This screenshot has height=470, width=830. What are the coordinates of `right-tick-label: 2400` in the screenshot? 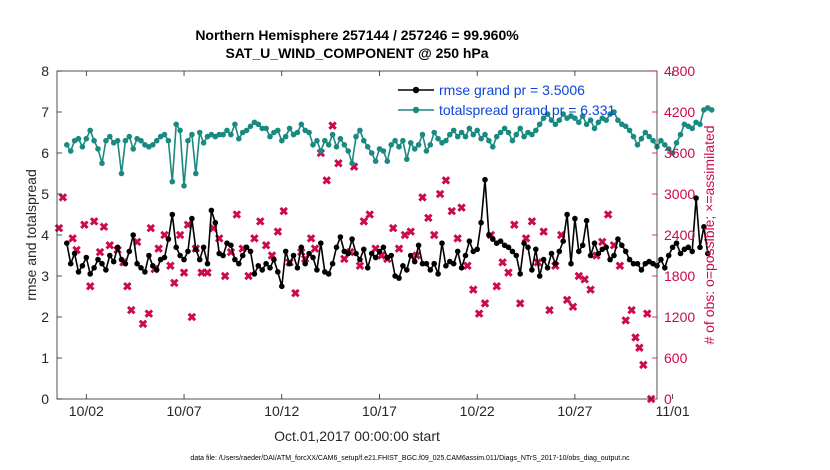 It's located at (679, 235).